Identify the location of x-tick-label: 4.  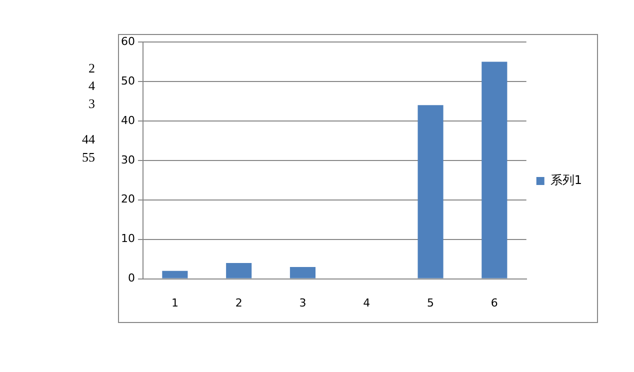
(366, 303).